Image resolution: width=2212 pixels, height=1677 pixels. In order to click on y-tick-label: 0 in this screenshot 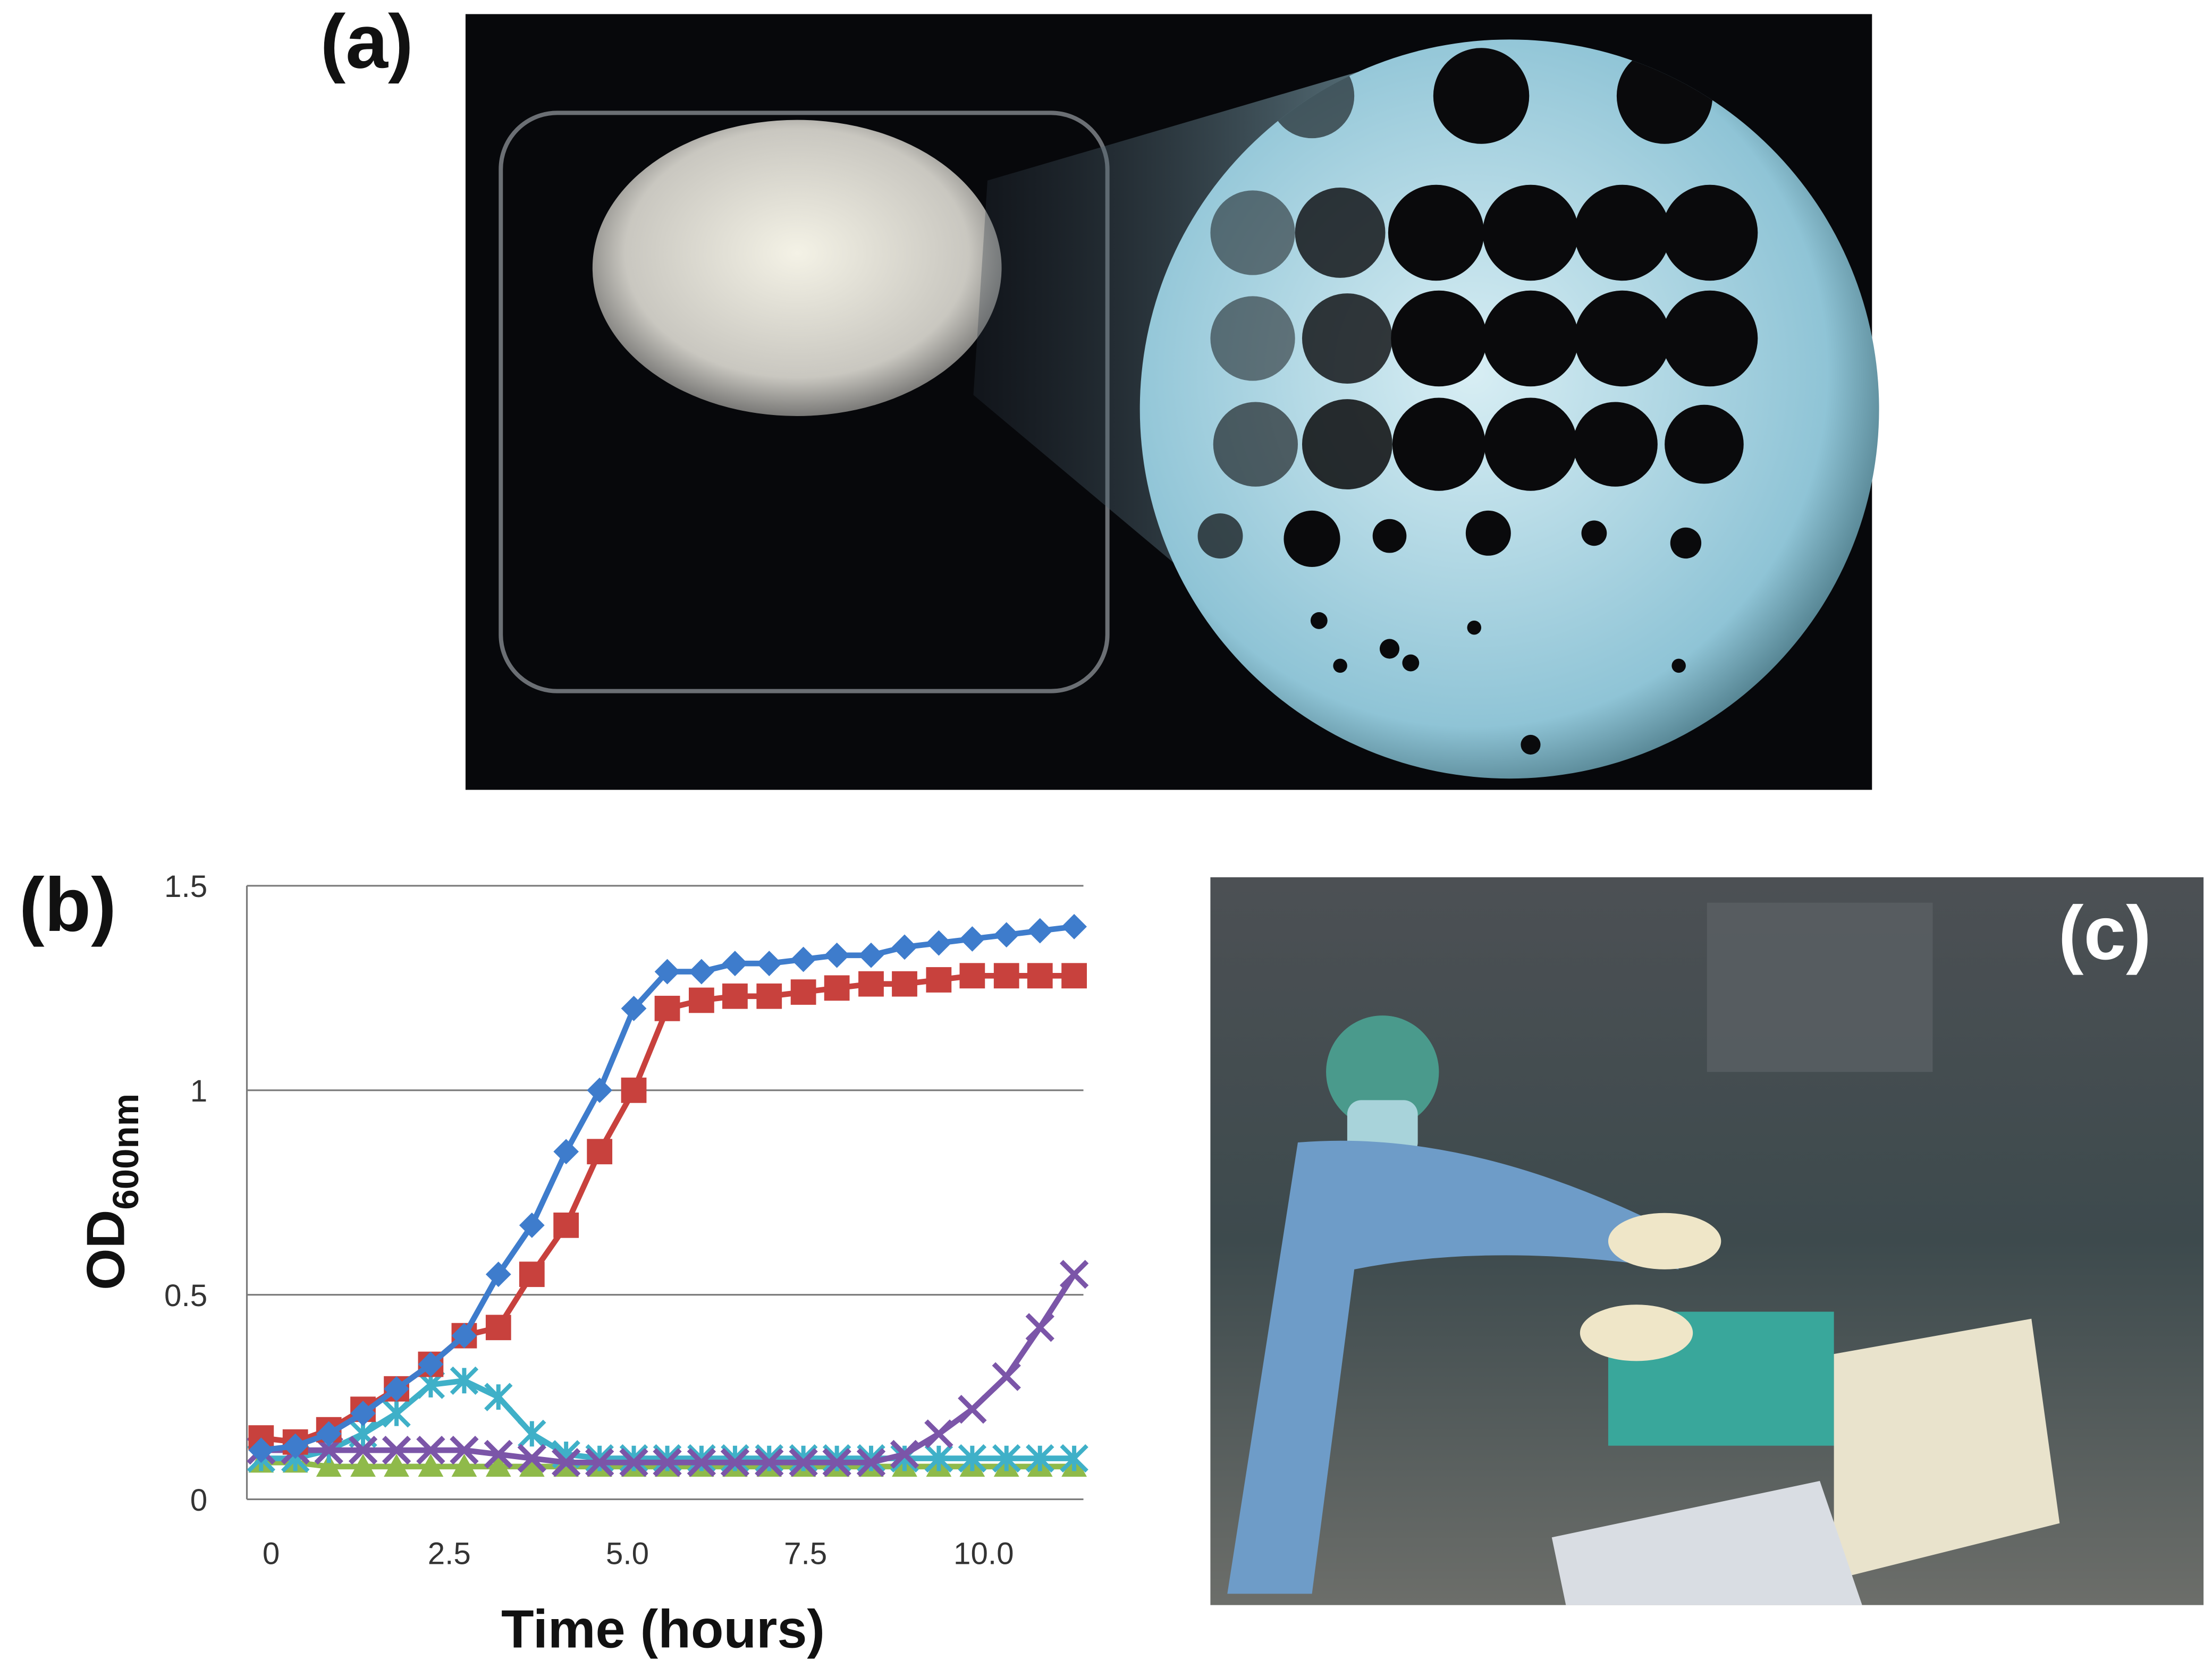, I will do `click(198, 1500)`.